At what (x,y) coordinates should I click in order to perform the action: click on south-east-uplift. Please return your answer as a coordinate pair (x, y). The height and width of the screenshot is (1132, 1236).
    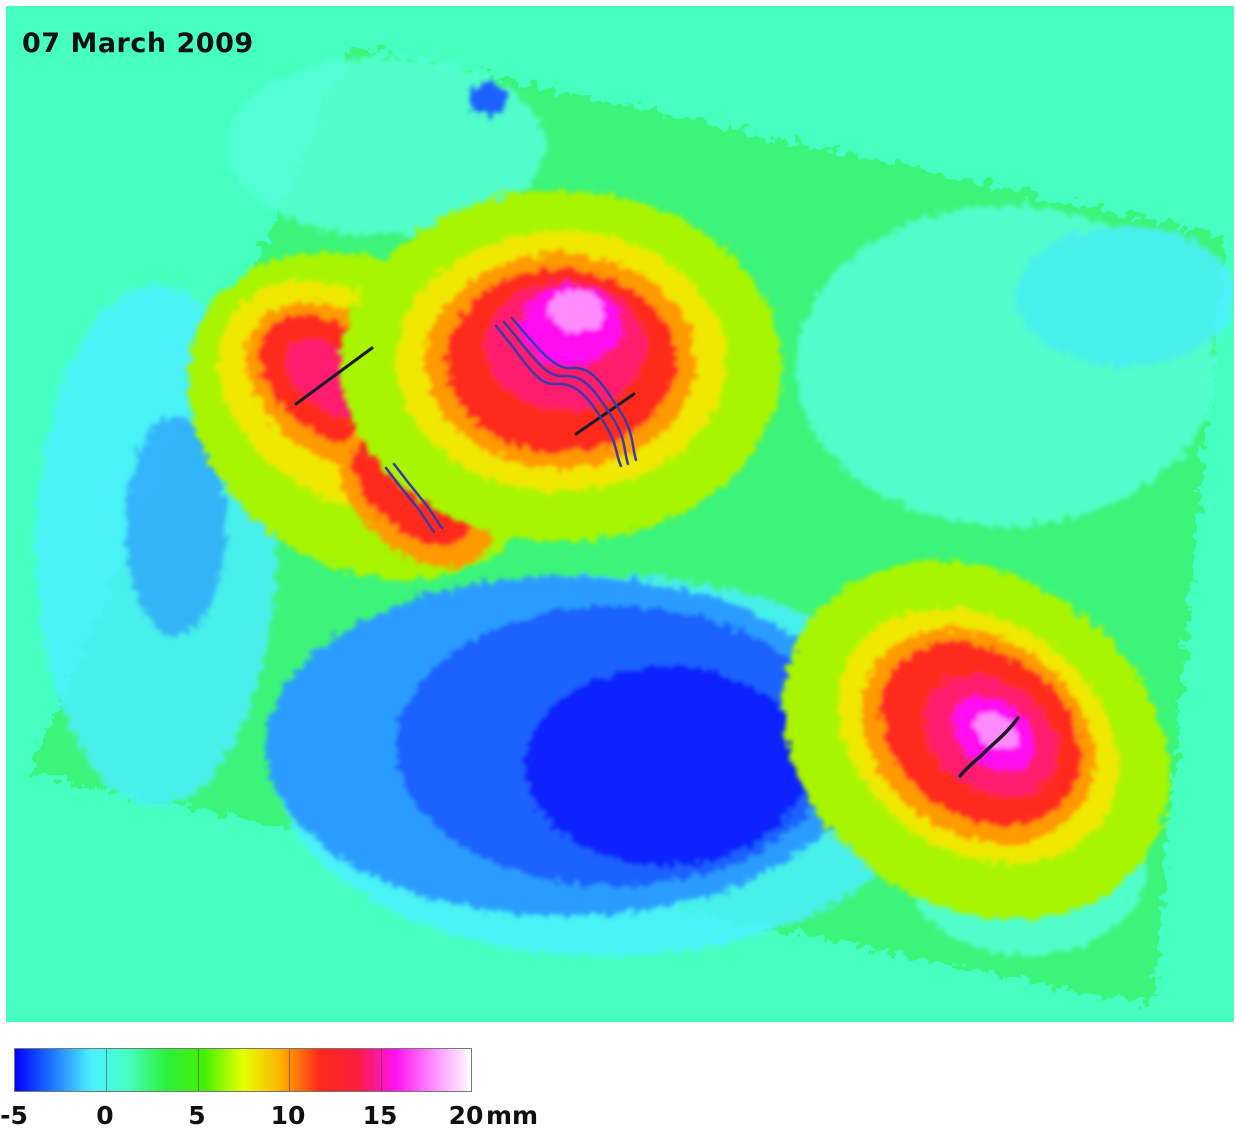
    Looking at the image, I should click on (976, 741).